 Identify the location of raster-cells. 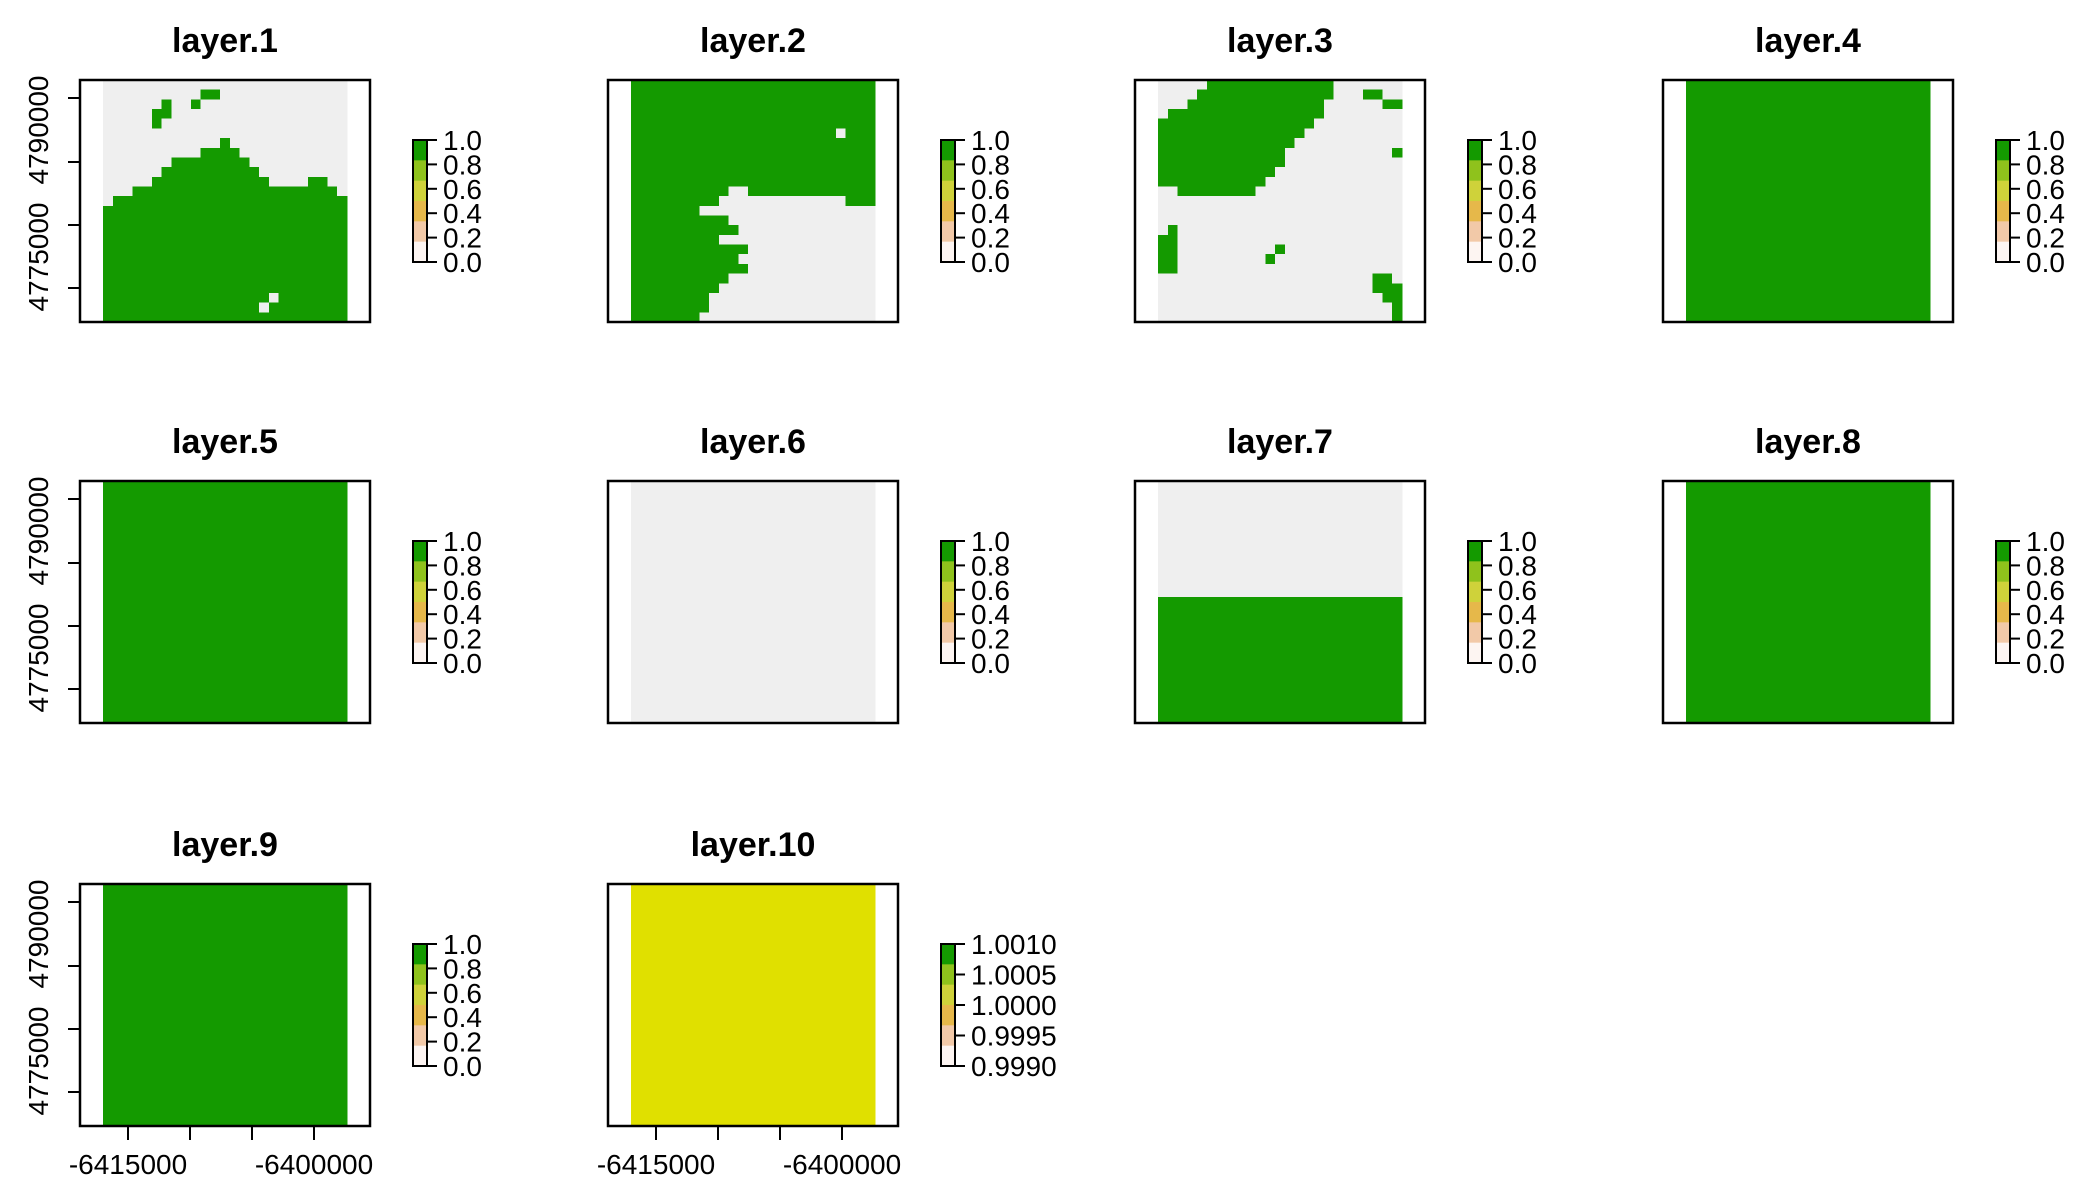
(753, 602).